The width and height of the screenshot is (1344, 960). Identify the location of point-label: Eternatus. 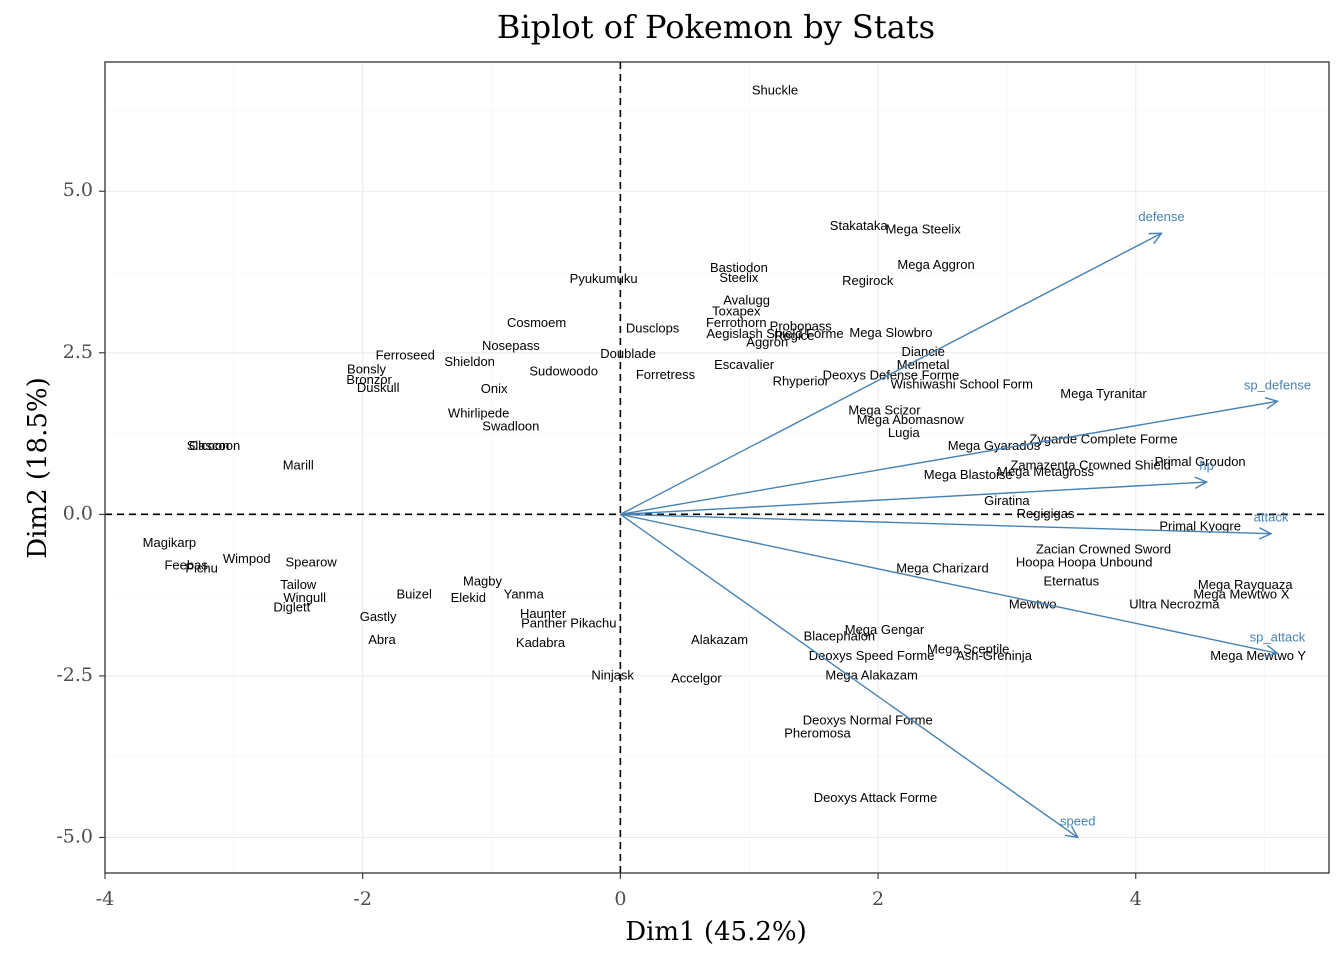
(1071, 581).